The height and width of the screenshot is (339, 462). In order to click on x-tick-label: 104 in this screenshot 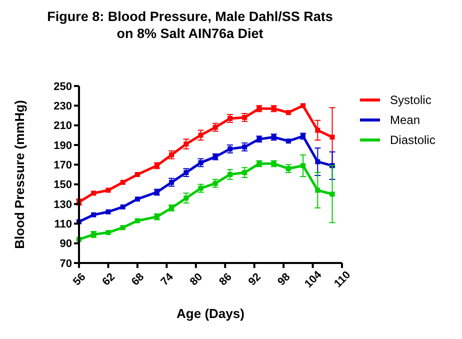, I will do `click(313, 279)`.